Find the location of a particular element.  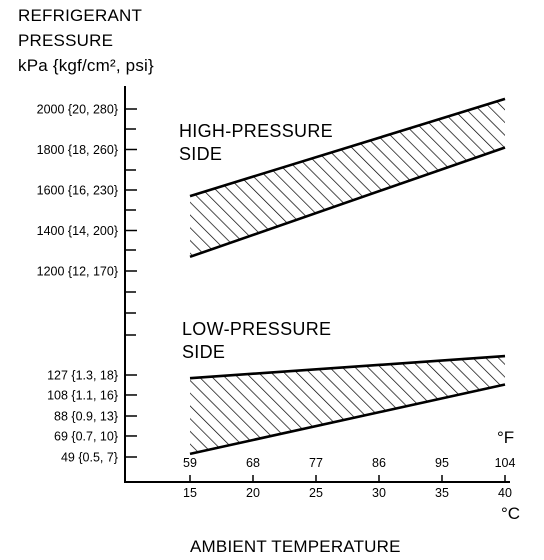

low-band-upper-edge is located at coordinates (347, 367).